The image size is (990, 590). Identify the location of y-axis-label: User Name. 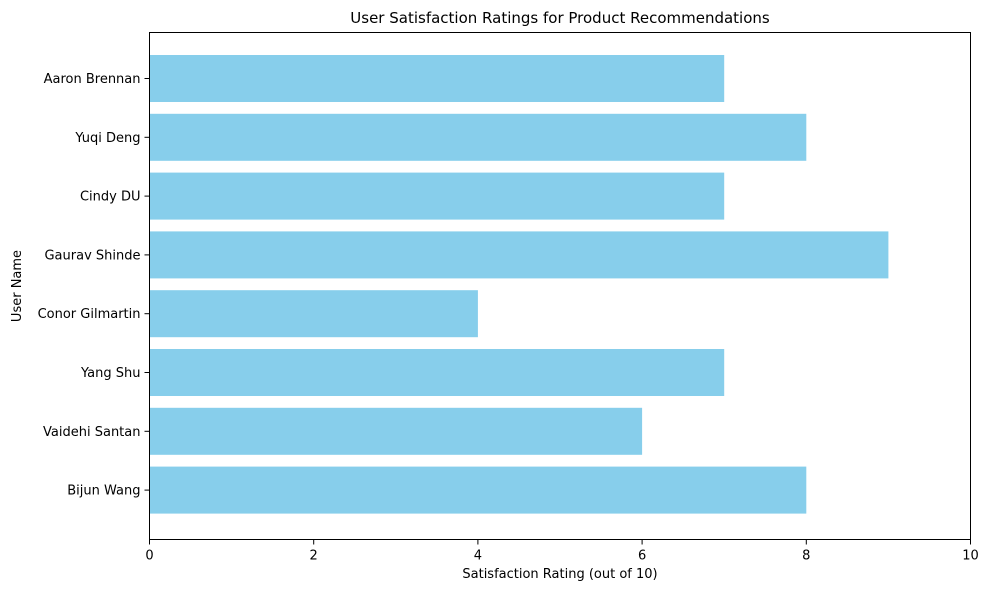
(17, 286).